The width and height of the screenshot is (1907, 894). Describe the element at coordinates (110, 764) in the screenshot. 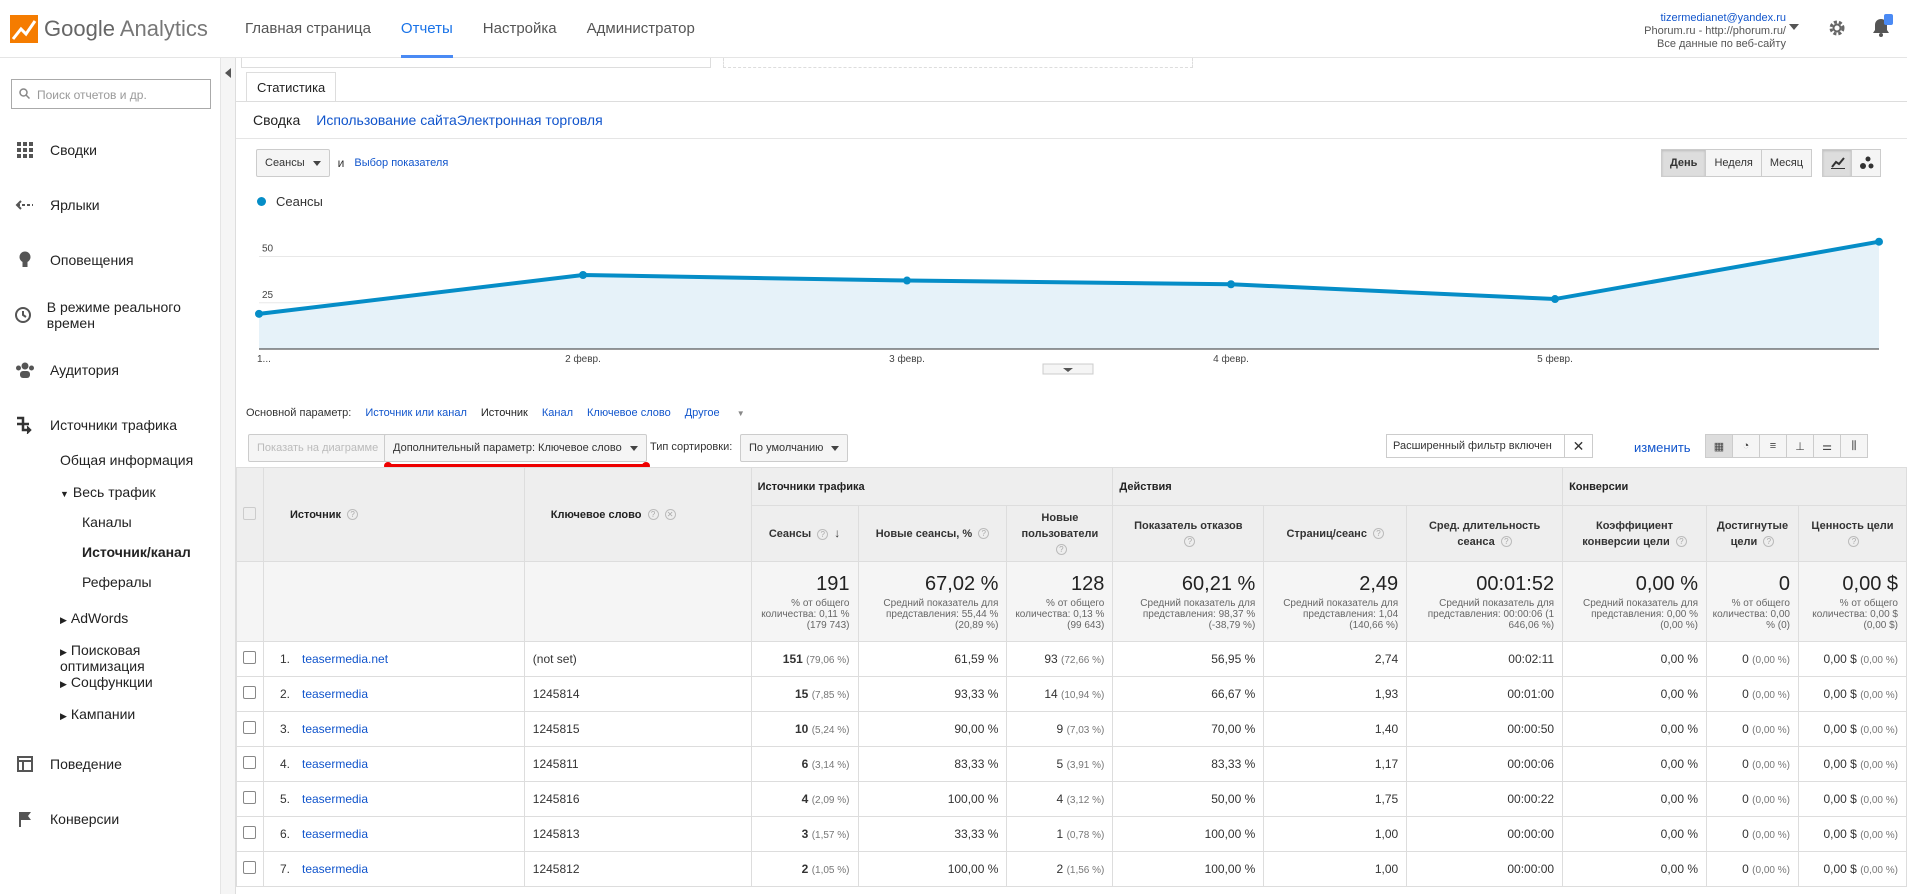

I see `sidebar-item-behavior: Поведение` at that location.